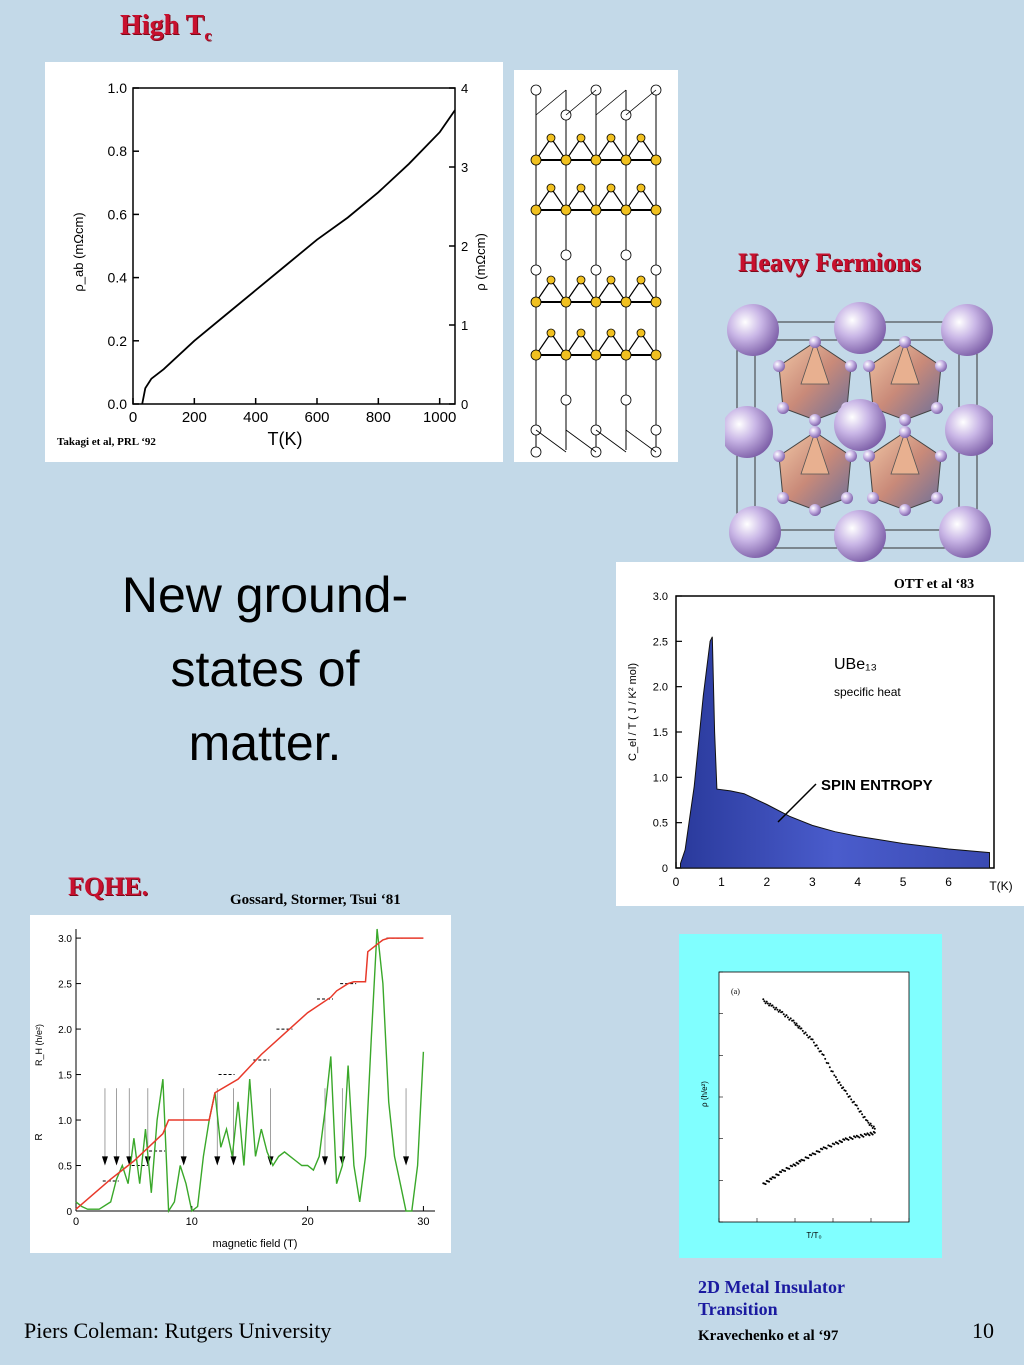  I want to click on high-tc-ytick-left-label: 0.8, so click(118, 151).